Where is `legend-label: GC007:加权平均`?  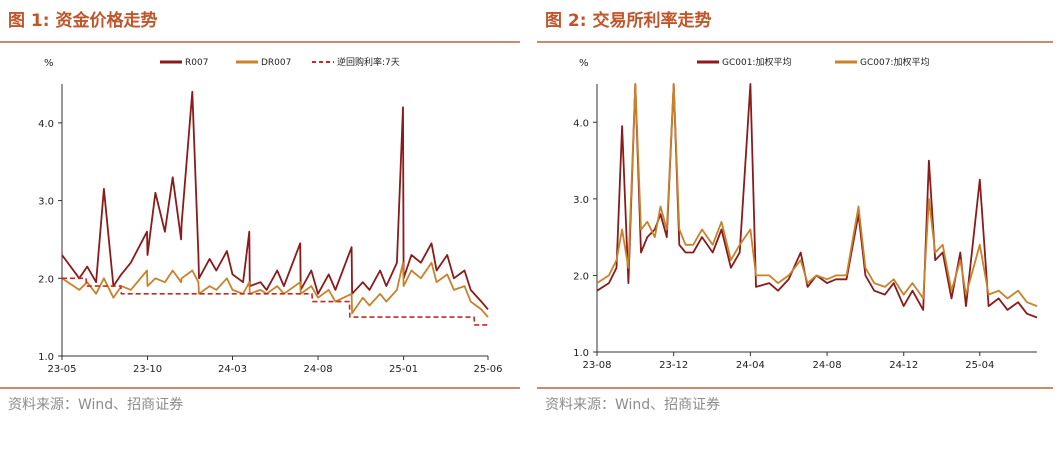 legend-label: GC007:加权平均 is located at coordinates (894, 62).